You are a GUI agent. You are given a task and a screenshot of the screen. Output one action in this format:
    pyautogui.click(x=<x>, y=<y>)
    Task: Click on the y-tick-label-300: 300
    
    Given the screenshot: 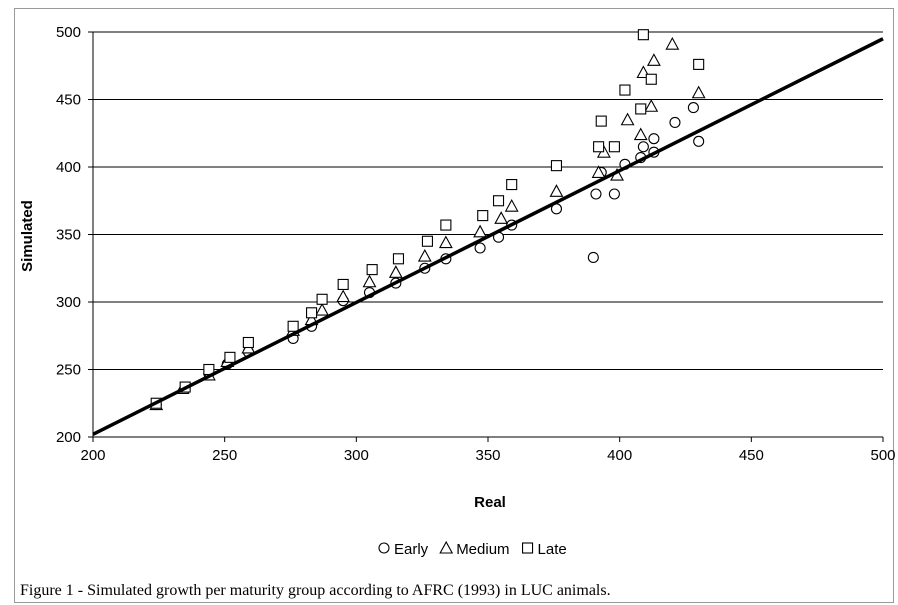 What is the action you would take?
    pyautogui.click(x=68, y=302)
    